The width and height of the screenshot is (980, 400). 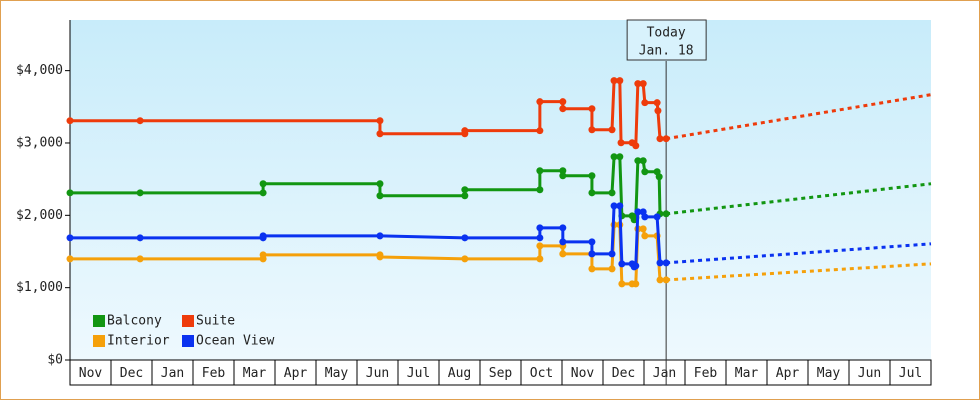 What do you see at coordinates (235, 341) in the screenshot?
I see `legend-label: Ocean View` at bounding box center [235, 341].